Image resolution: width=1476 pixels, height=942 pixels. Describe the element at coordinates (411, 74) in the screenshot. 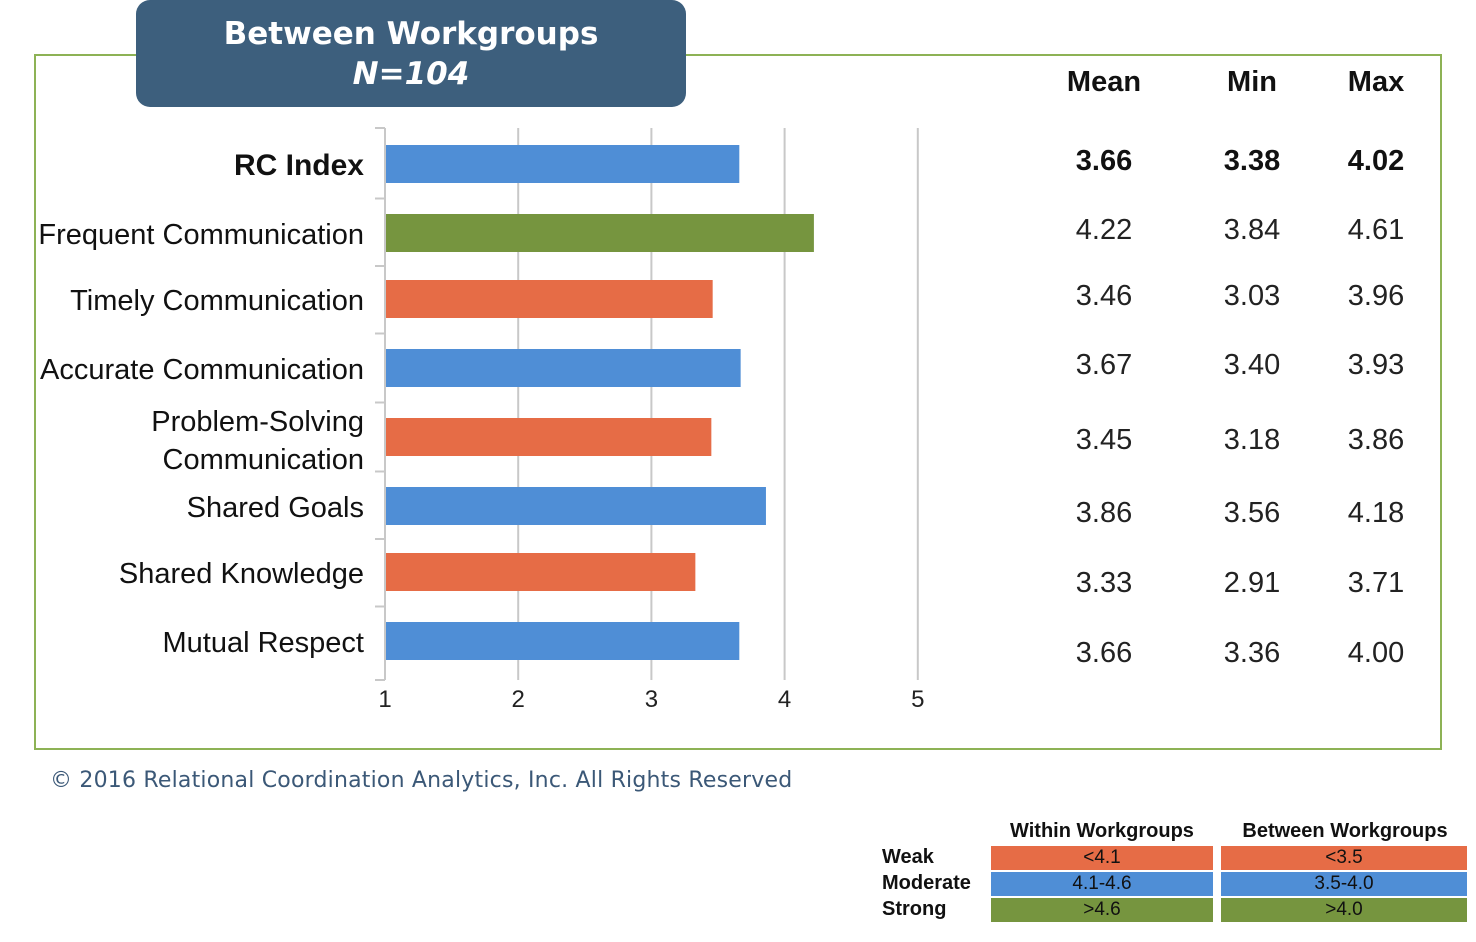

I see `sample-size: N=104` at that location.